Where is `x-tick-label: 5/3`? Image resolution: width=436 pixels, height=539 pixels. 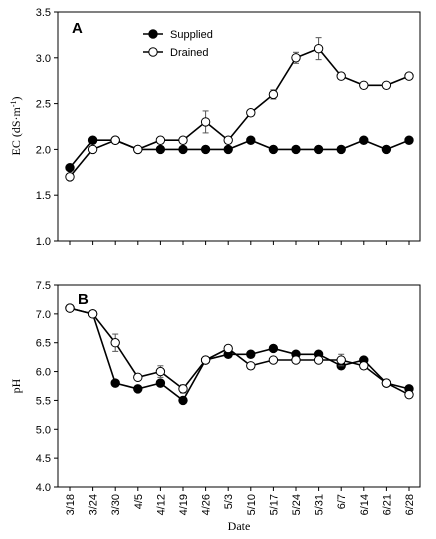 x-tick-label: 5/3 is located at coordinates (229, 501).